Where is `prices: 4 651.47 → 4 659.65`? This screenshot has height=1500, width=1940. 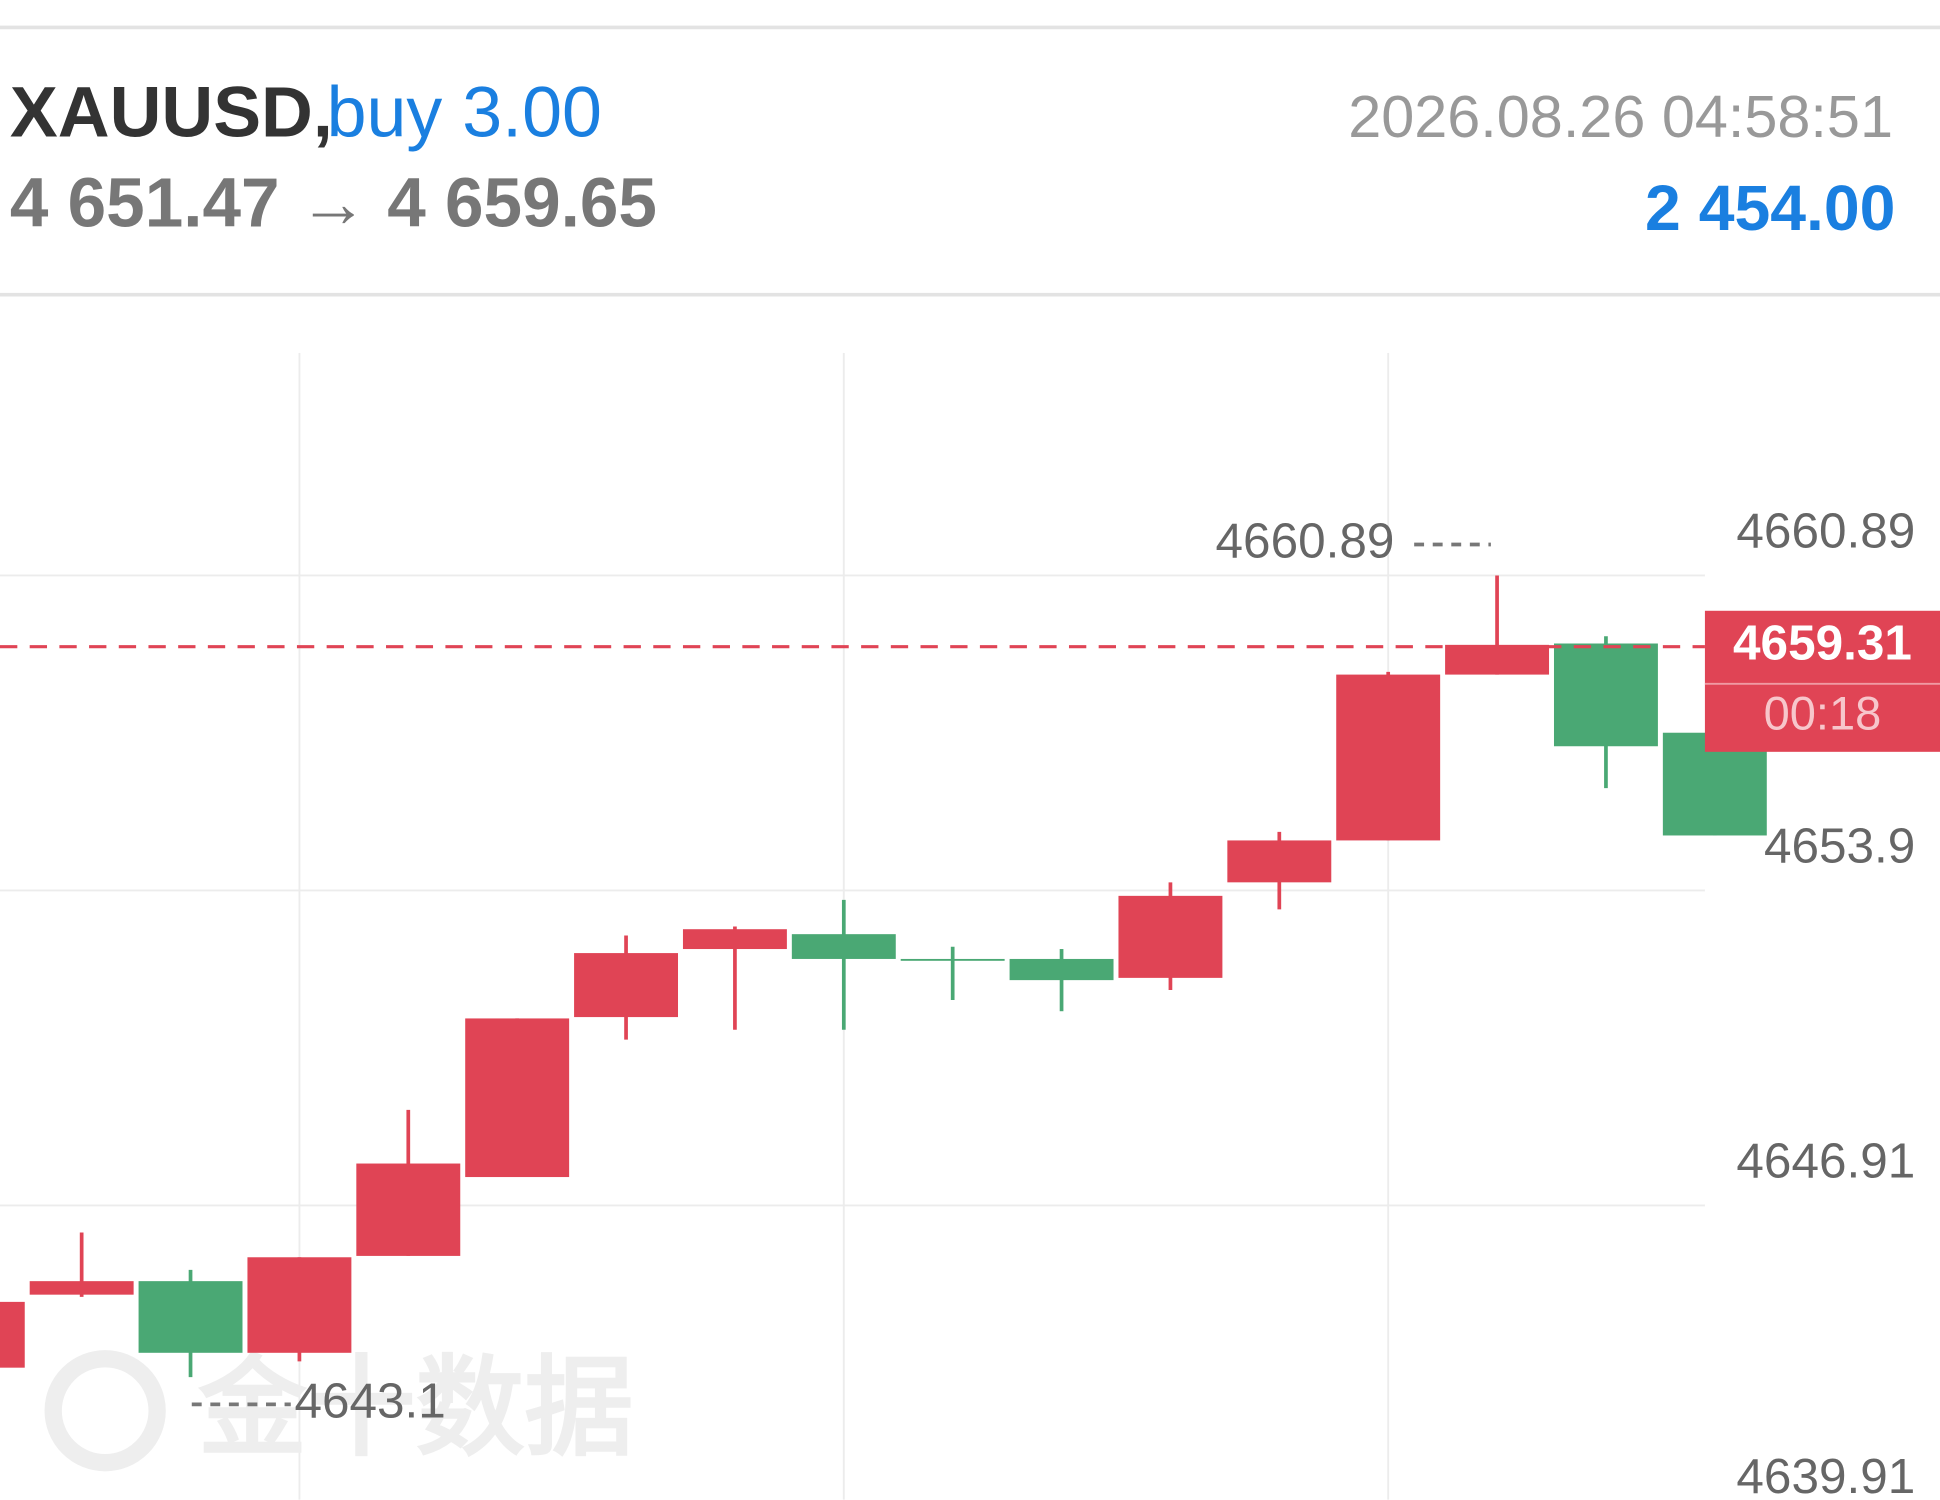
prices: 4 651.47 → 4 659.65 is located at coordinates (333, 202).